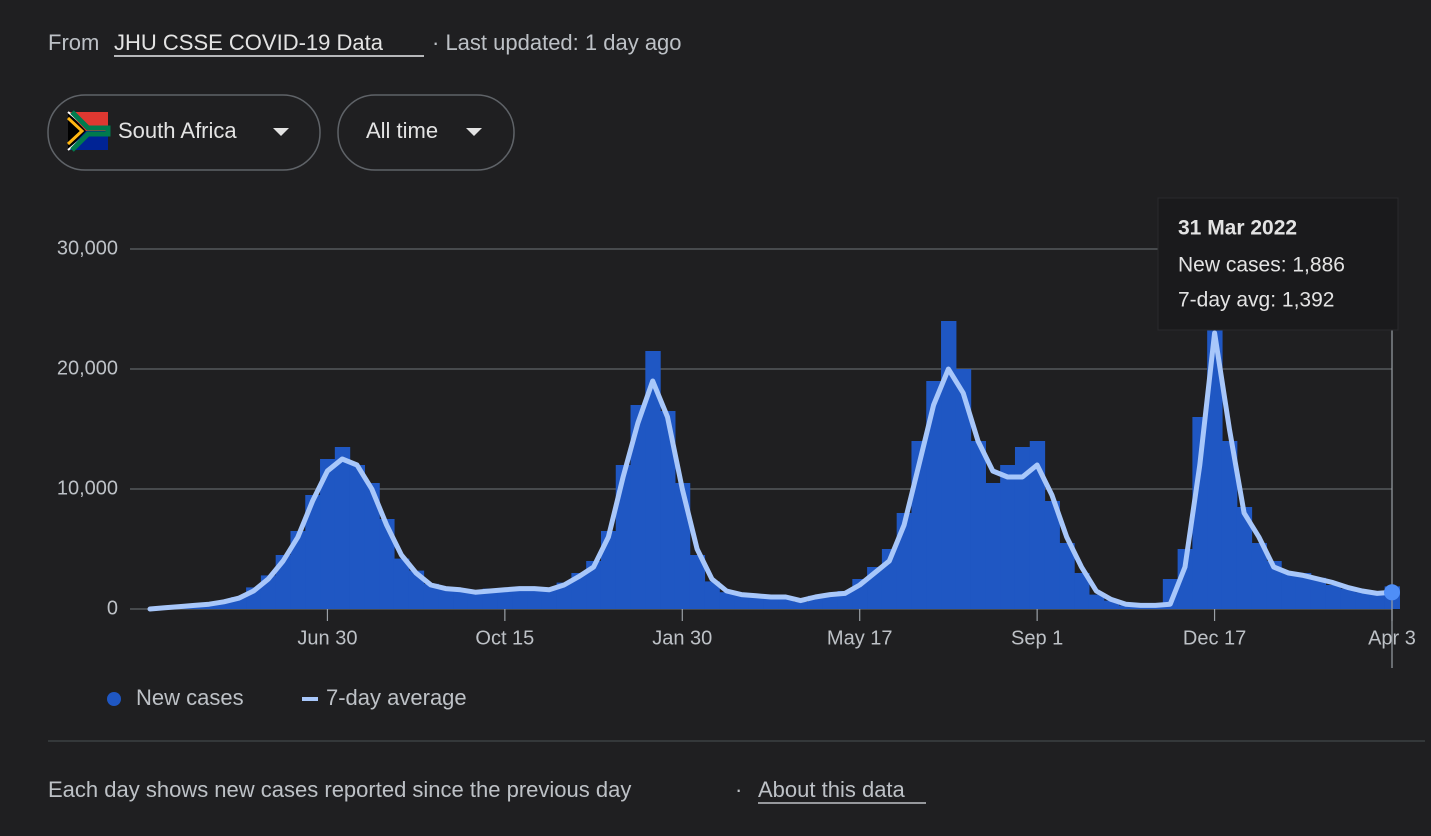  I want to click on filter-label: All time, so click(402, 130).